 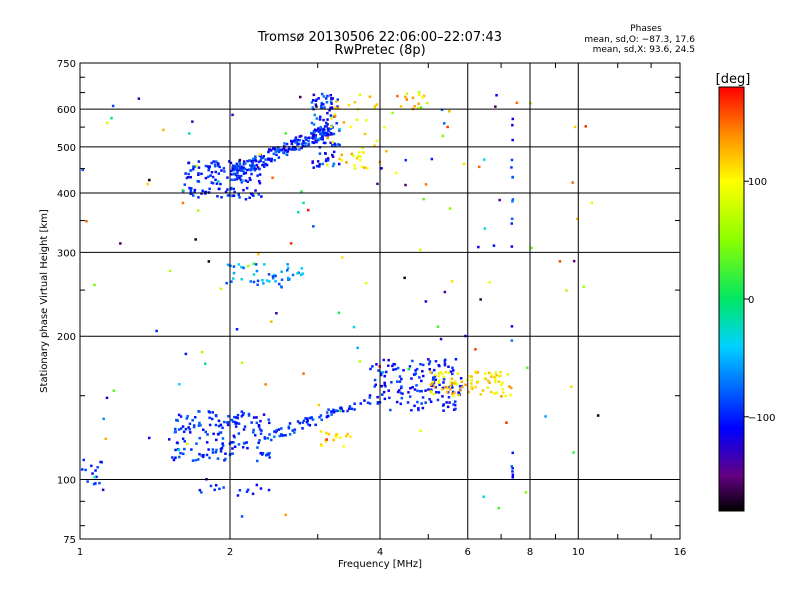 What do you see at coordinates (66, 64) in the screenshot?
I see `y-tick-label: 750` at bounding box center [66, 64].